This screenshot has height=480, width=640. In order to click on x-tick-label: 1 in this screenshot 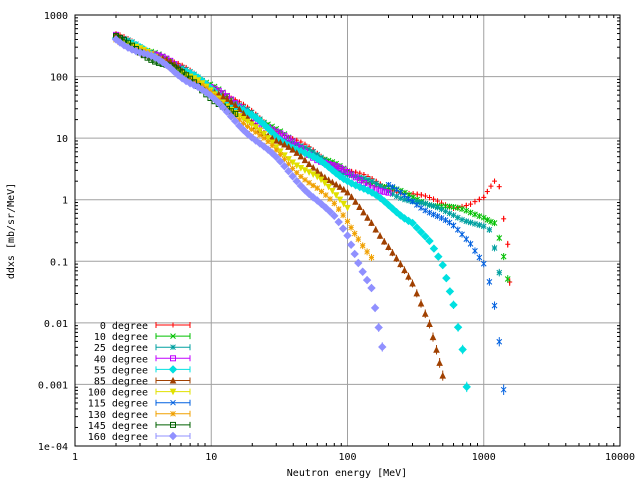, I will do `click(75, 457)`.